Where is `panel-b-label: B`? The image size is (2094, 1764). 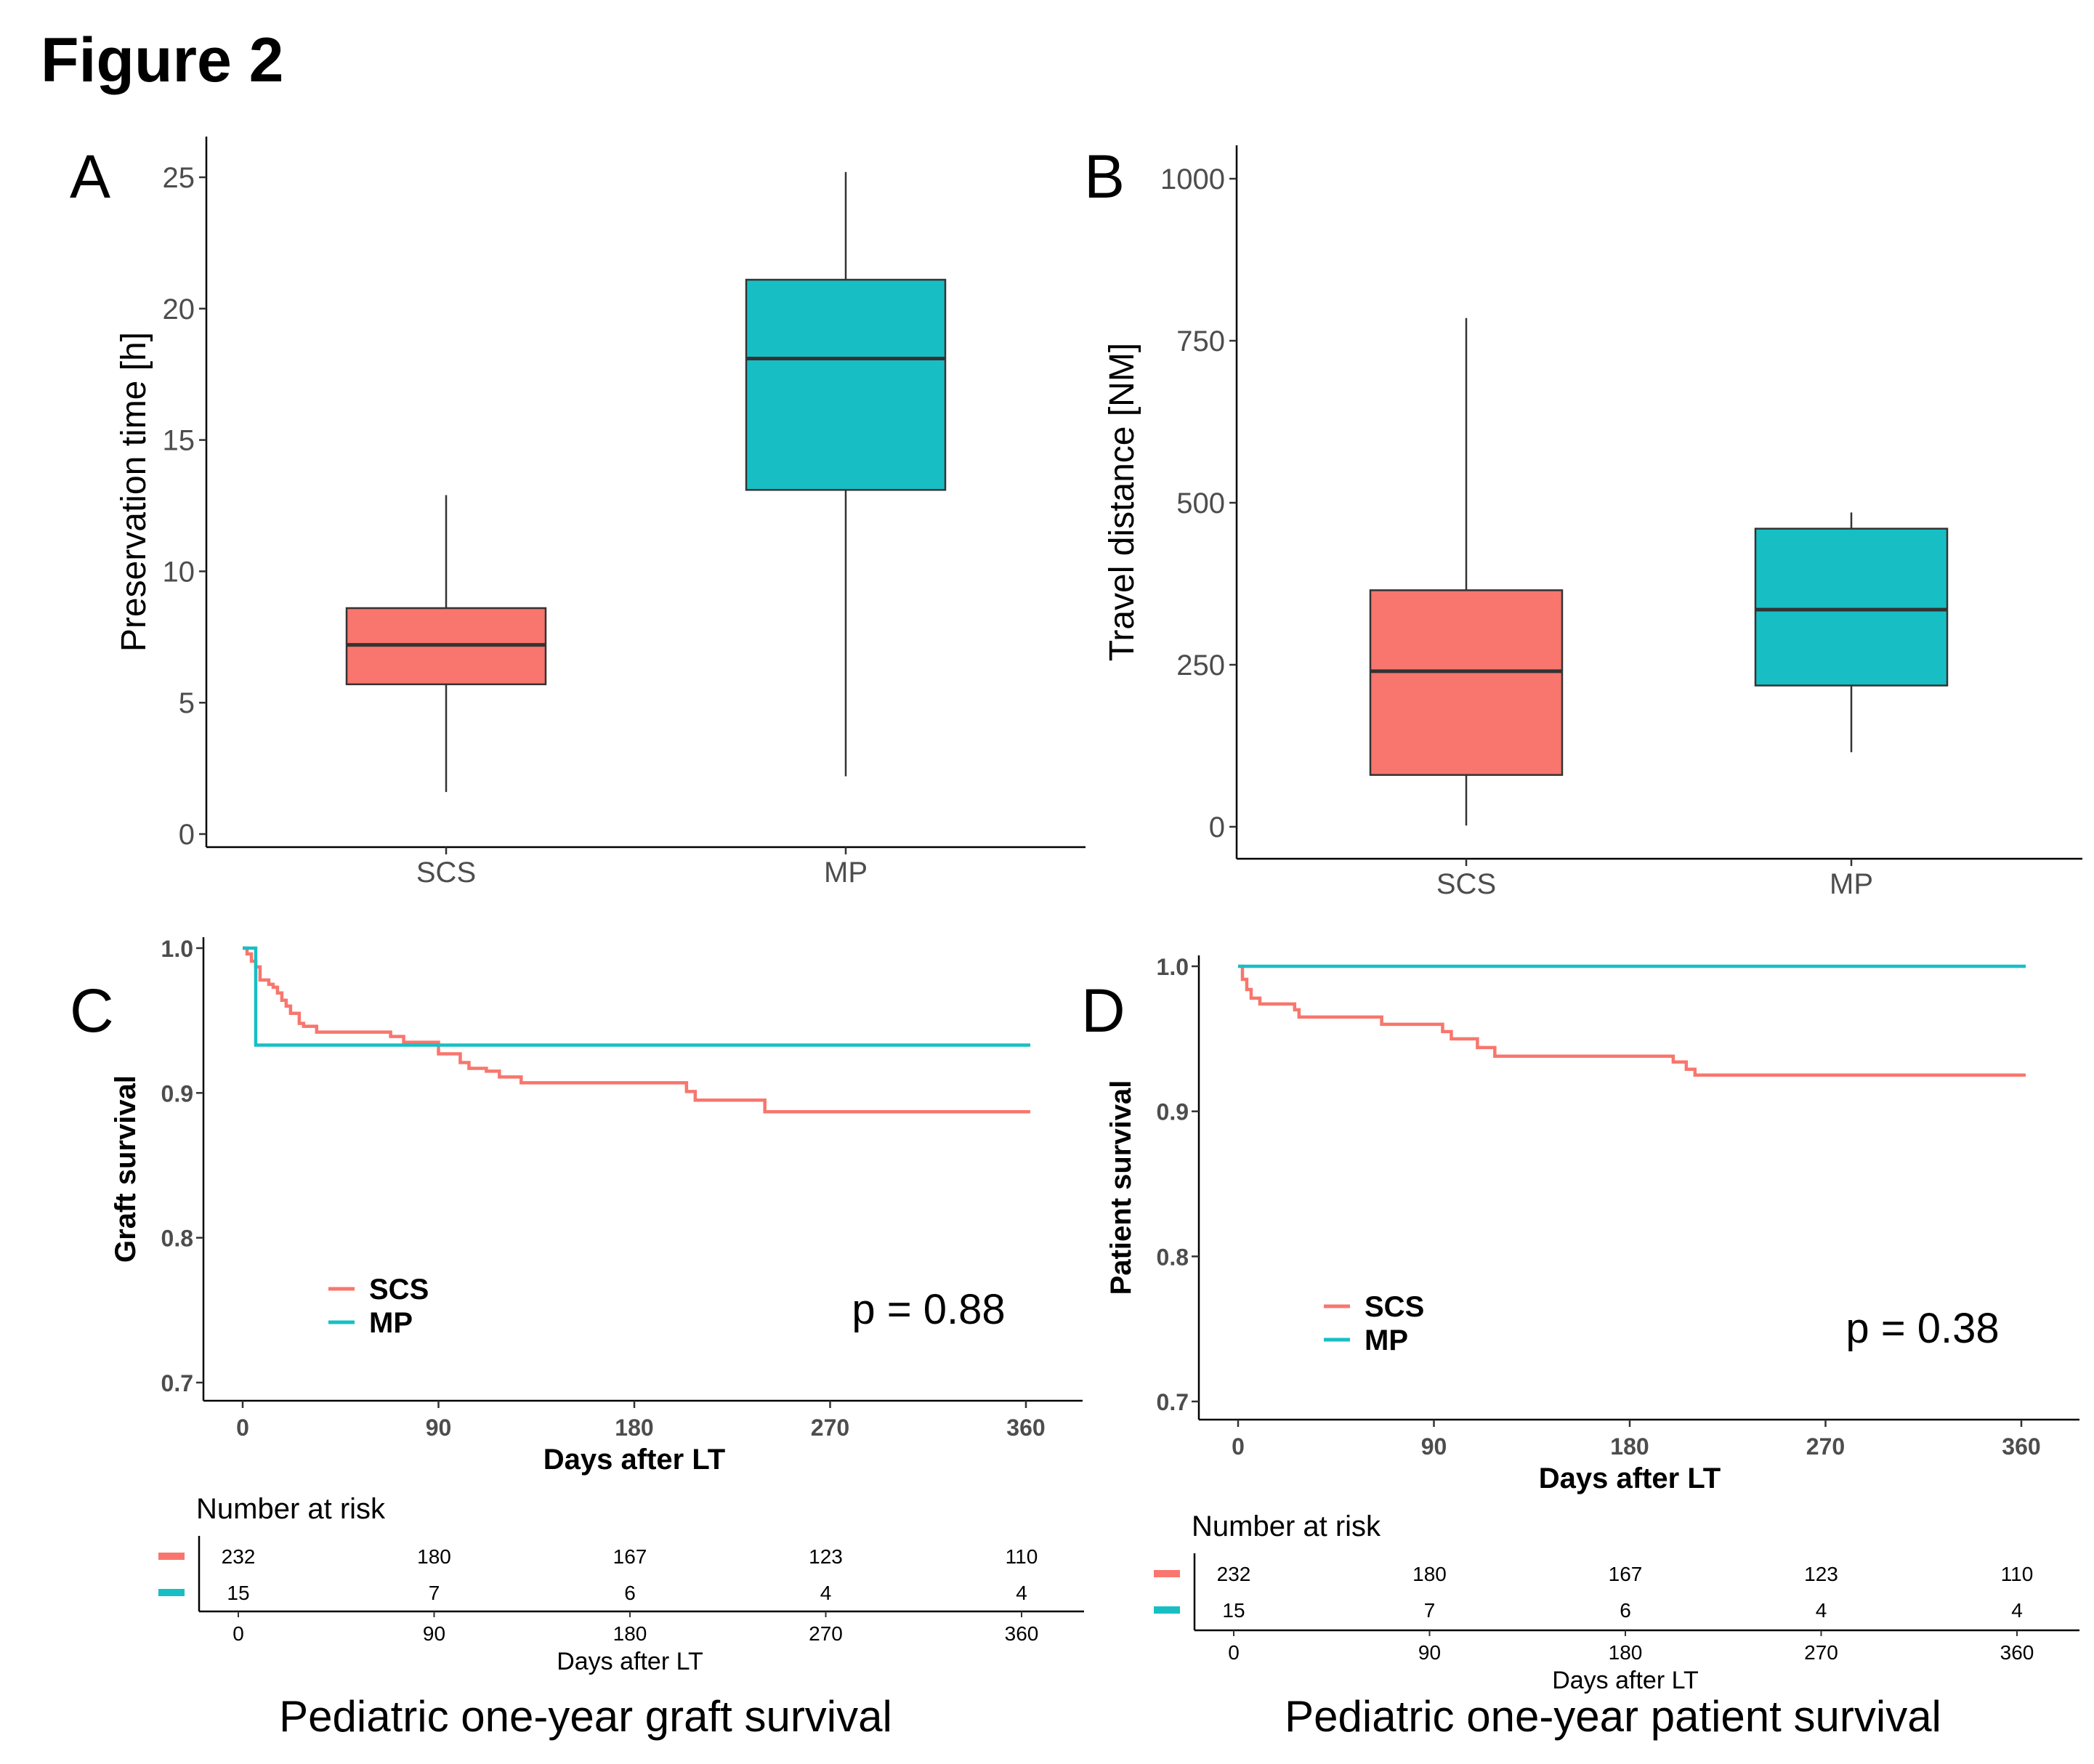
panel-b-label: B is located at coordinates (1105, 176).